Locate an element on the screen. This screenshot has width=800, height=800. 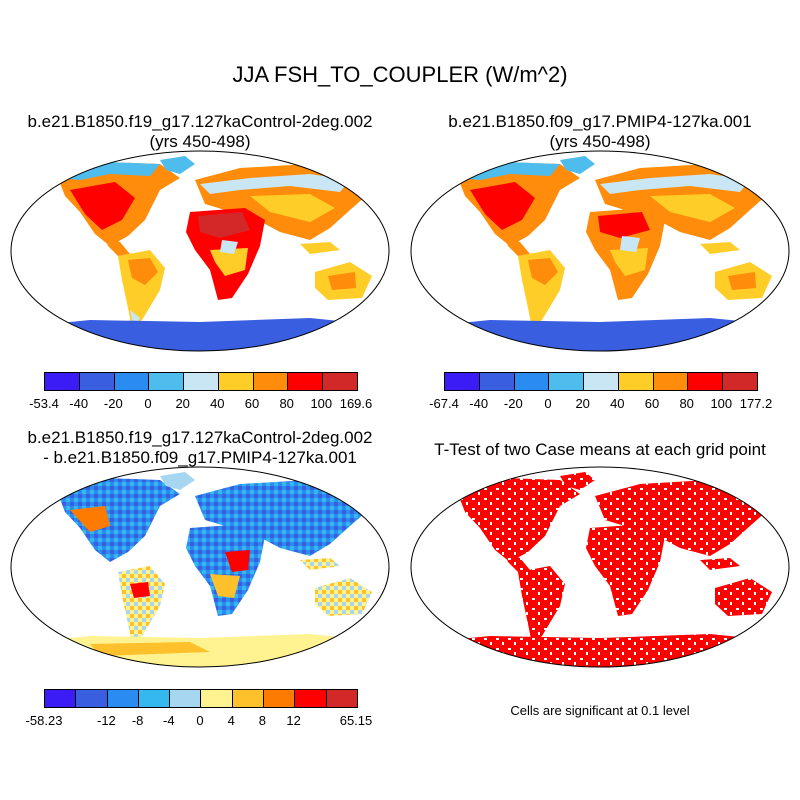
panel-title-line1: b.e21.B1850.f09_g17.PMIP4-127ka.001 is located at coordinates (600, 121).